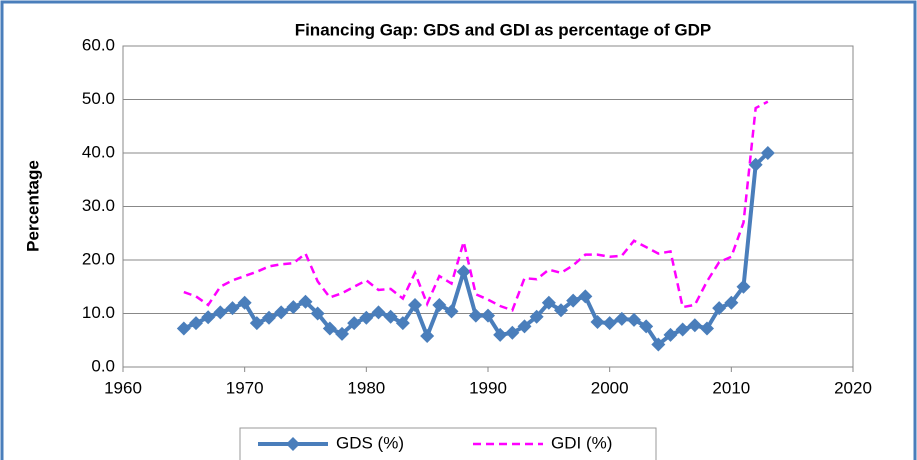  What do you see at coordinates (103, 365) in the screenshot?
I see `y-tick-label: 0.0` at bounding box center [103, 365].